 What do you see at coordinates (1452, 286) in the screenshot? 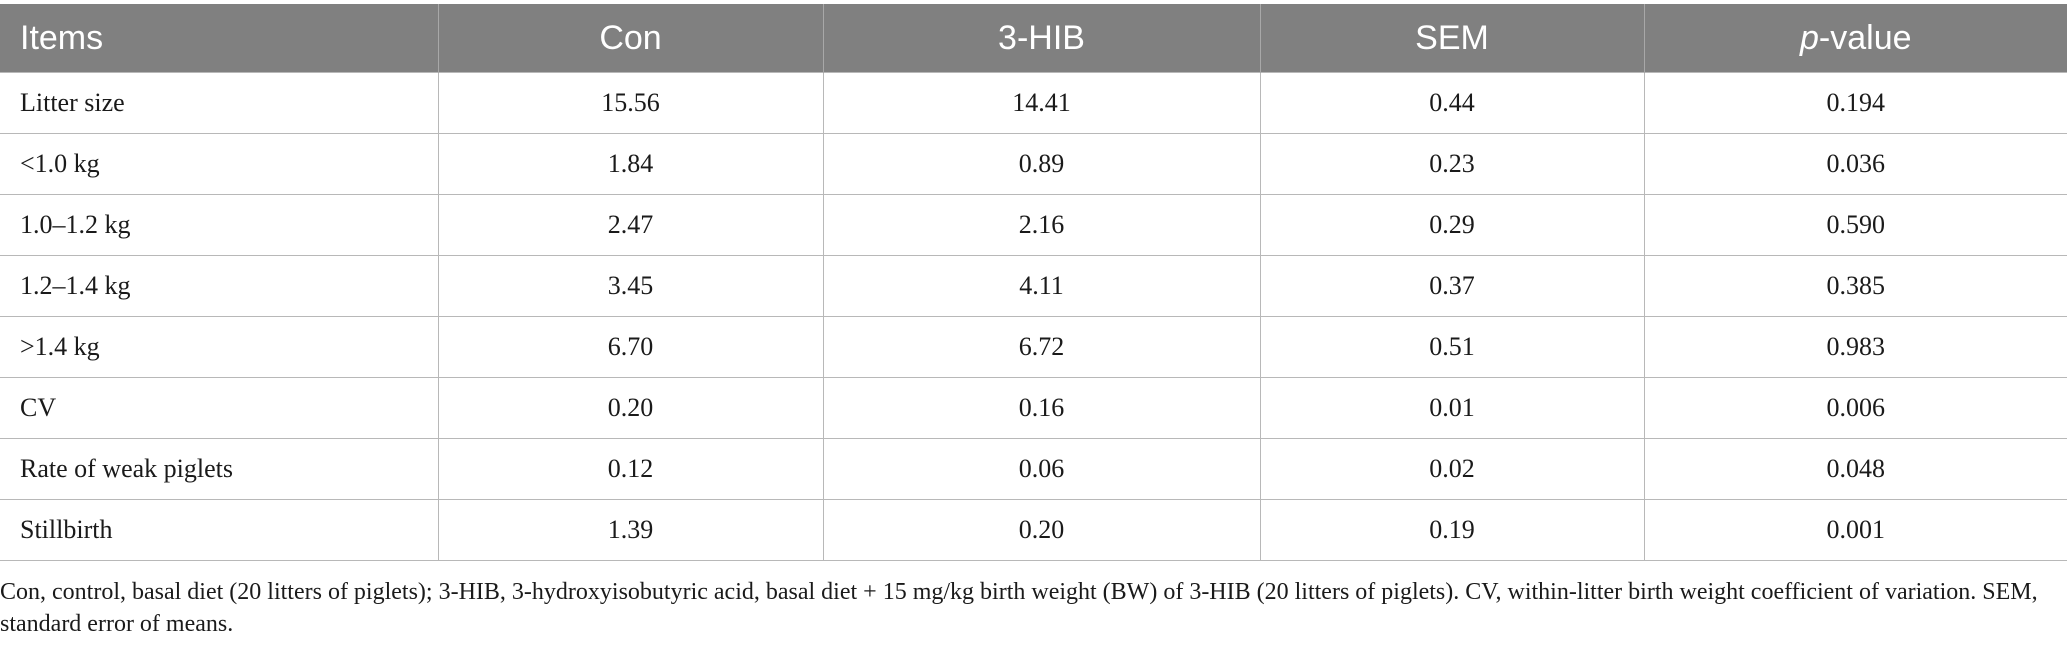
I see `cell-sem: 0.37` at bounding box center [1452, 286].